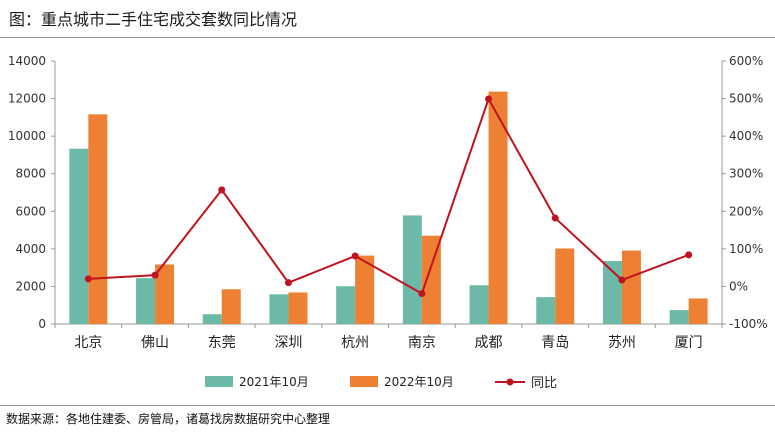  Describe the element at coordinates (288, 343) in the screenshot. I see `x-tick-label: 深圳` at that location.